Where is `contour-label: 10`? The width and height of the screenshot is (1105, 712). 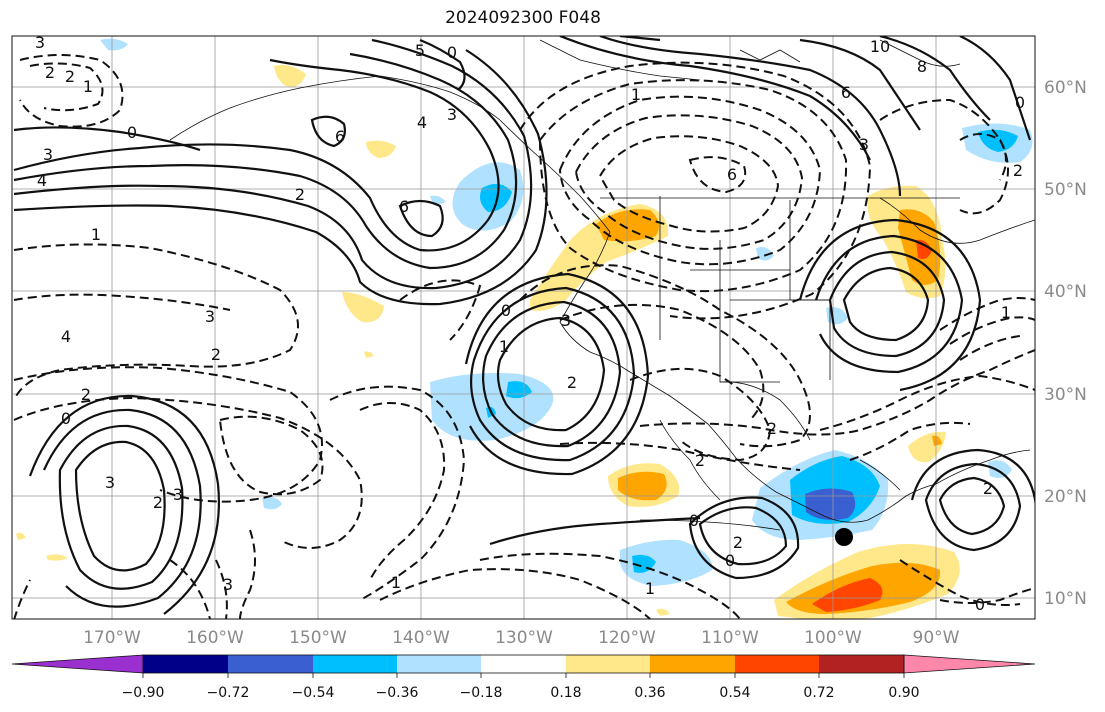 contour-label: 10 is located at coordinates (880, 46).